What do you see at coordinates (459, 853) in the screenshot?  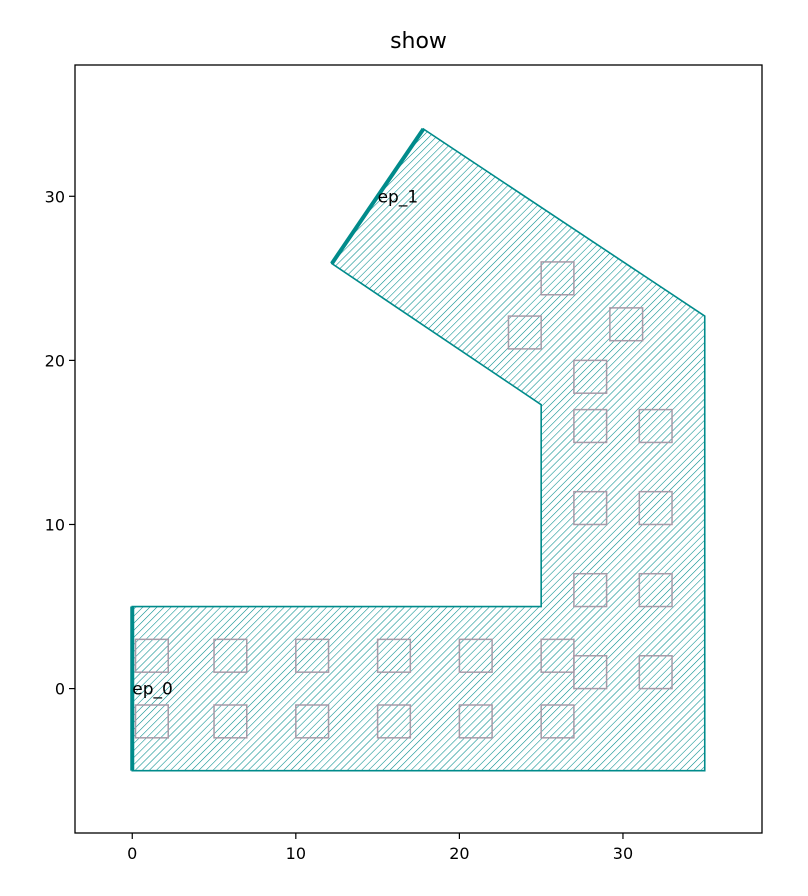 I see `x-tick-label: 20` at bounding box center [459, 853].